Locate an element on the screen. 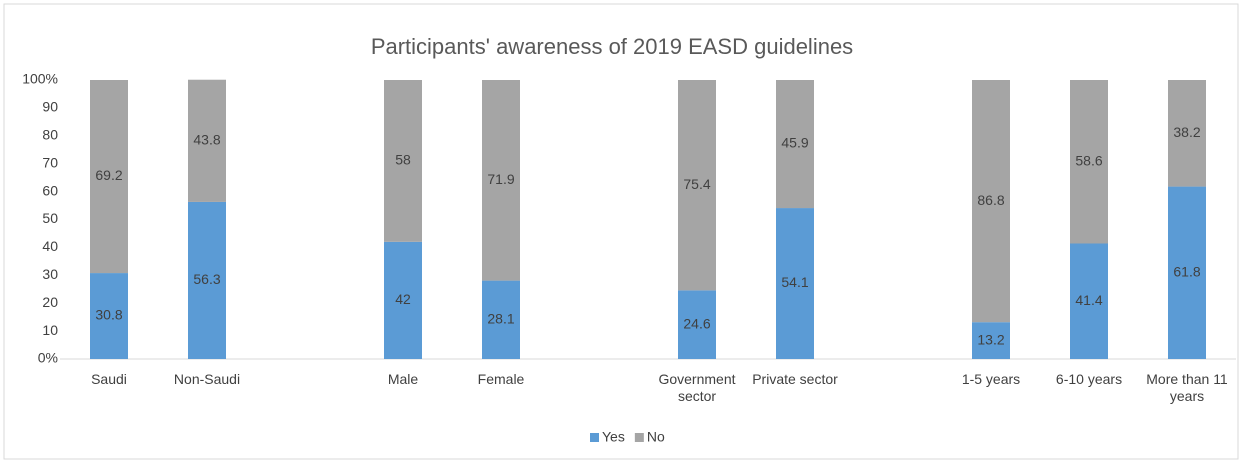 The image size is (1242, 468). x-tick-label-box: Female is located at coordinates (501, 379).